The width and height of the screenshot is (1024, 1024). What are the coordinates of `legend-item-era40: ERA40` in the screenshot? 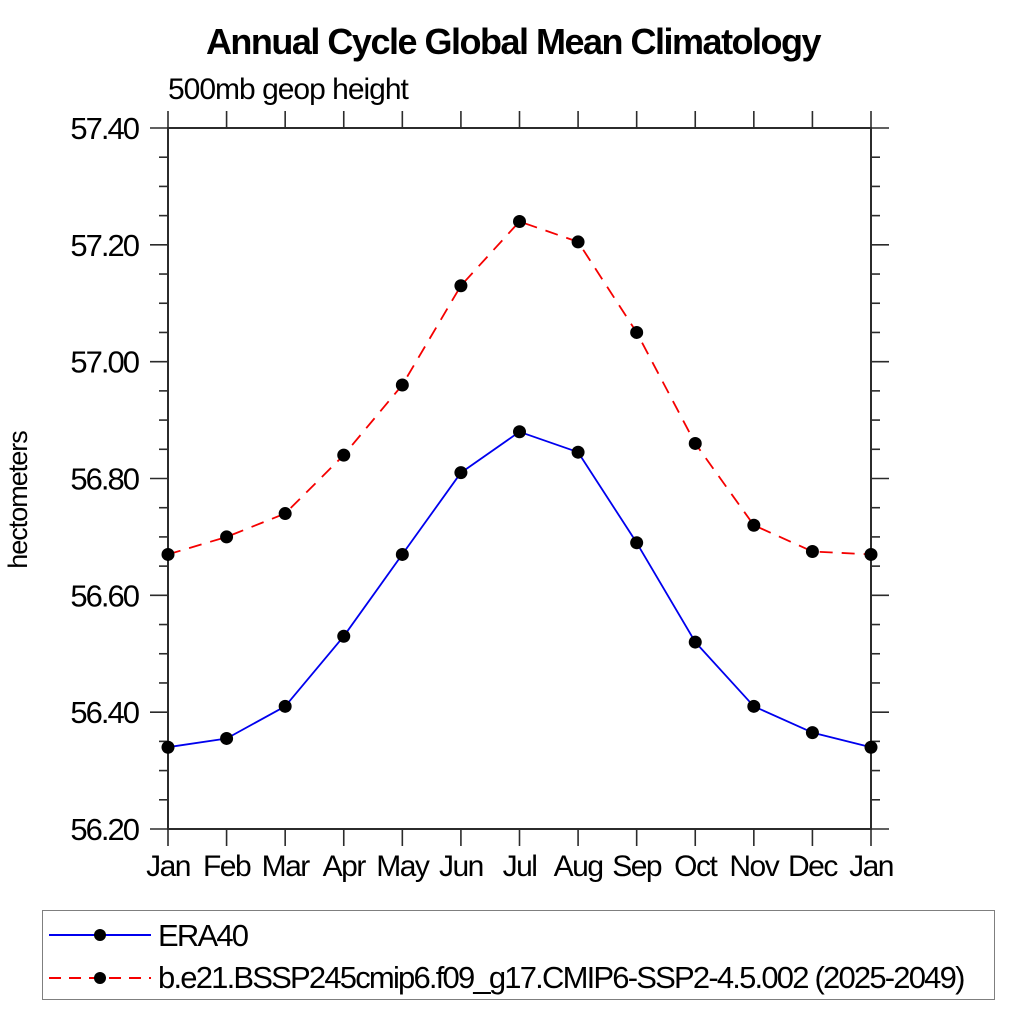 It's located at (518, 935).